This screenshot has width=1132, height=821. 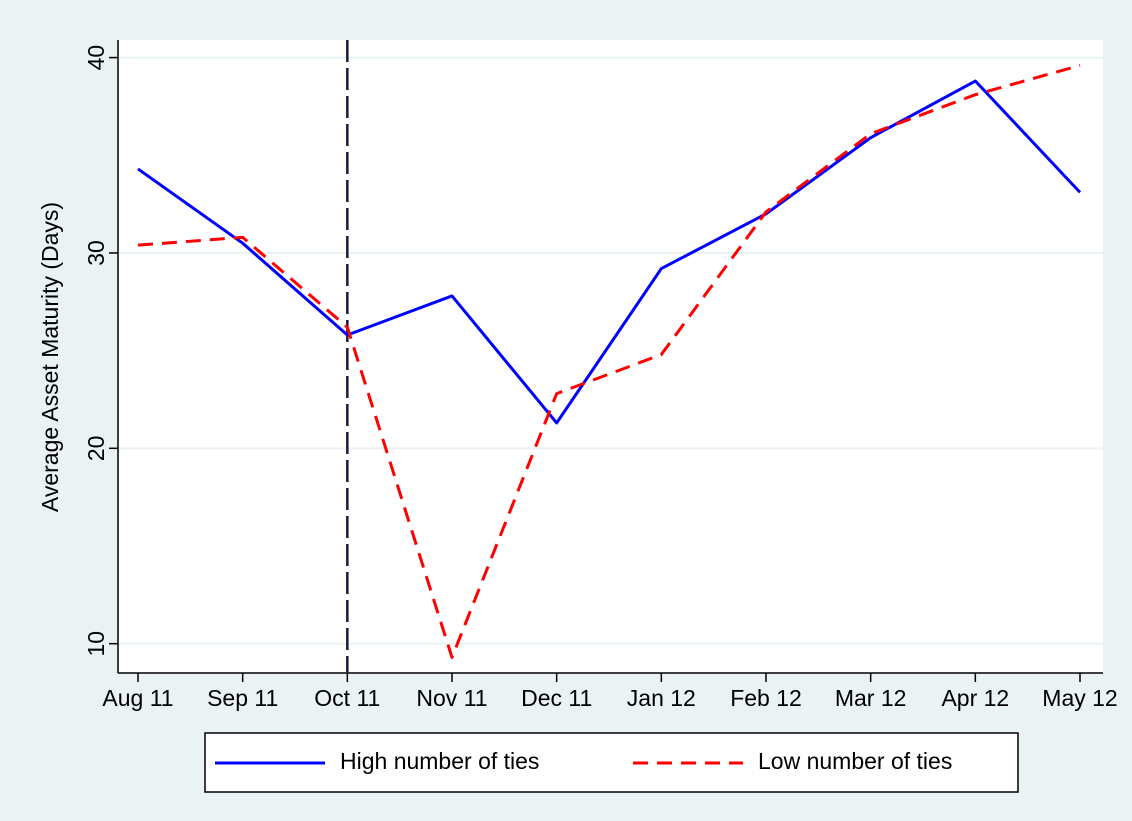 I want to click on x-tick-label: Oct 11, so click(x=347, y=698).